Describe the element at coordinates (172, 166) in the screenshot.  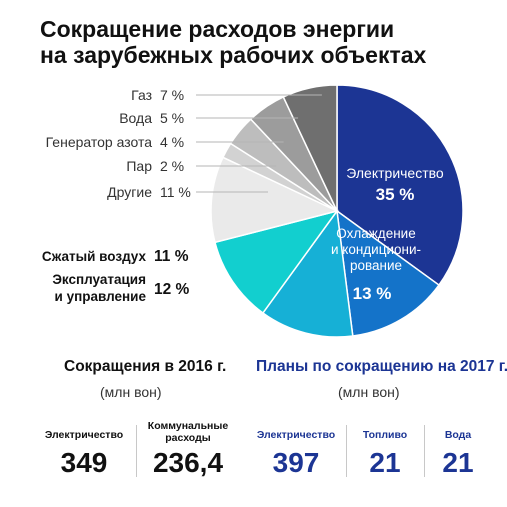
I see `outside-label-value: 2 %` at that location.